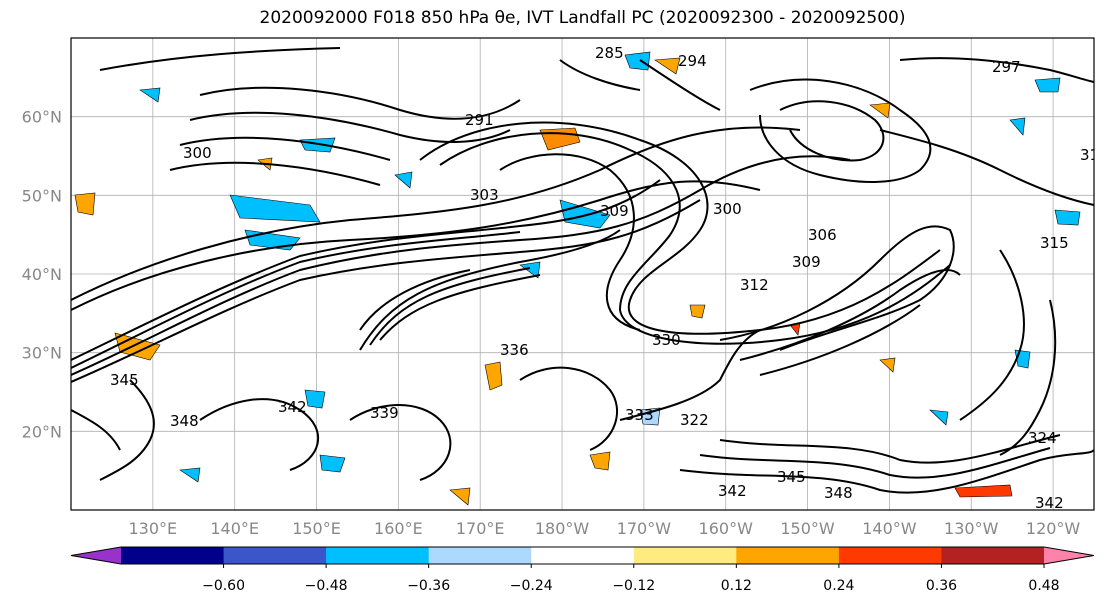 This screenshot has height=603, width=1105. Describe the element at coordinates (428, 586) in the screenshot. I see `colorbar-tick-label: −0.36` at that location.